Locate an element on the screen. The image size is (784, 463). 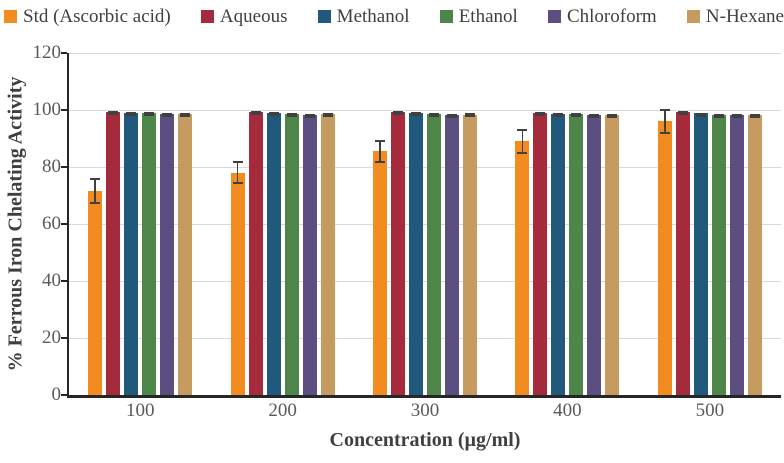
x-tick-label: 100 is located at coordinates (140, 410).